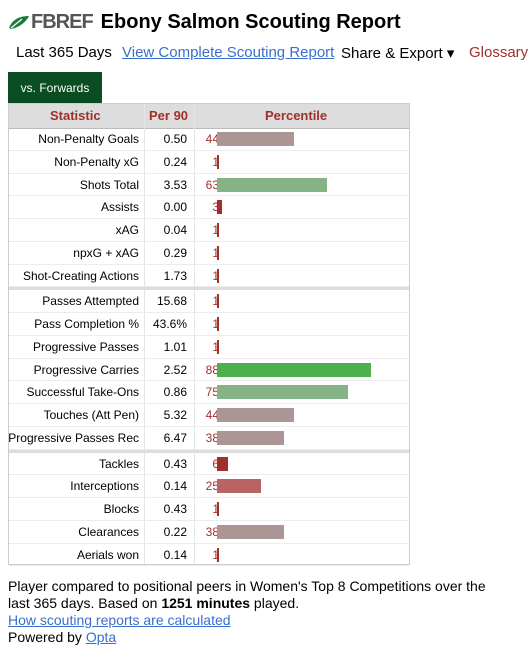 The width and height of the screenshot is (530, 653). Describe the element at coordinates (228, 52) in the screenshot. I see `view-complete-report-link: View Complete Scouting Report` at that location.